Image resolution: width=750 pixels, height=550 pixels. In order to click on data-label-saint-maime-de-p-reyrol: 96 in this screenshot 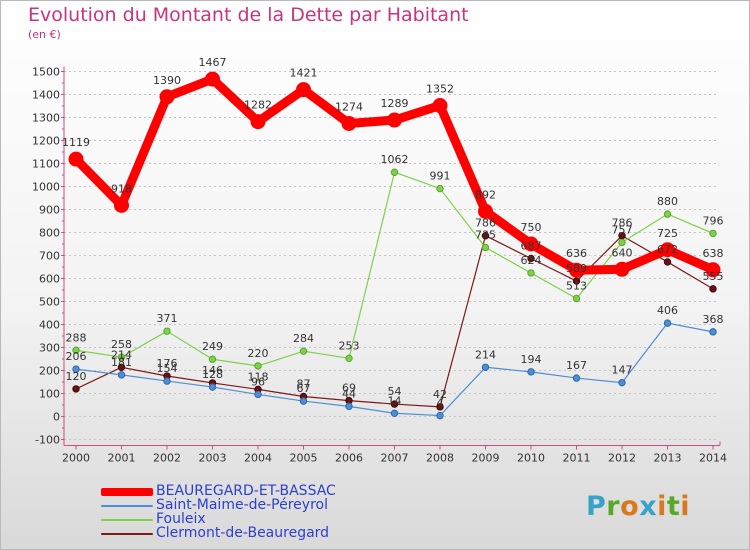, I will do `click(258, 381)`.